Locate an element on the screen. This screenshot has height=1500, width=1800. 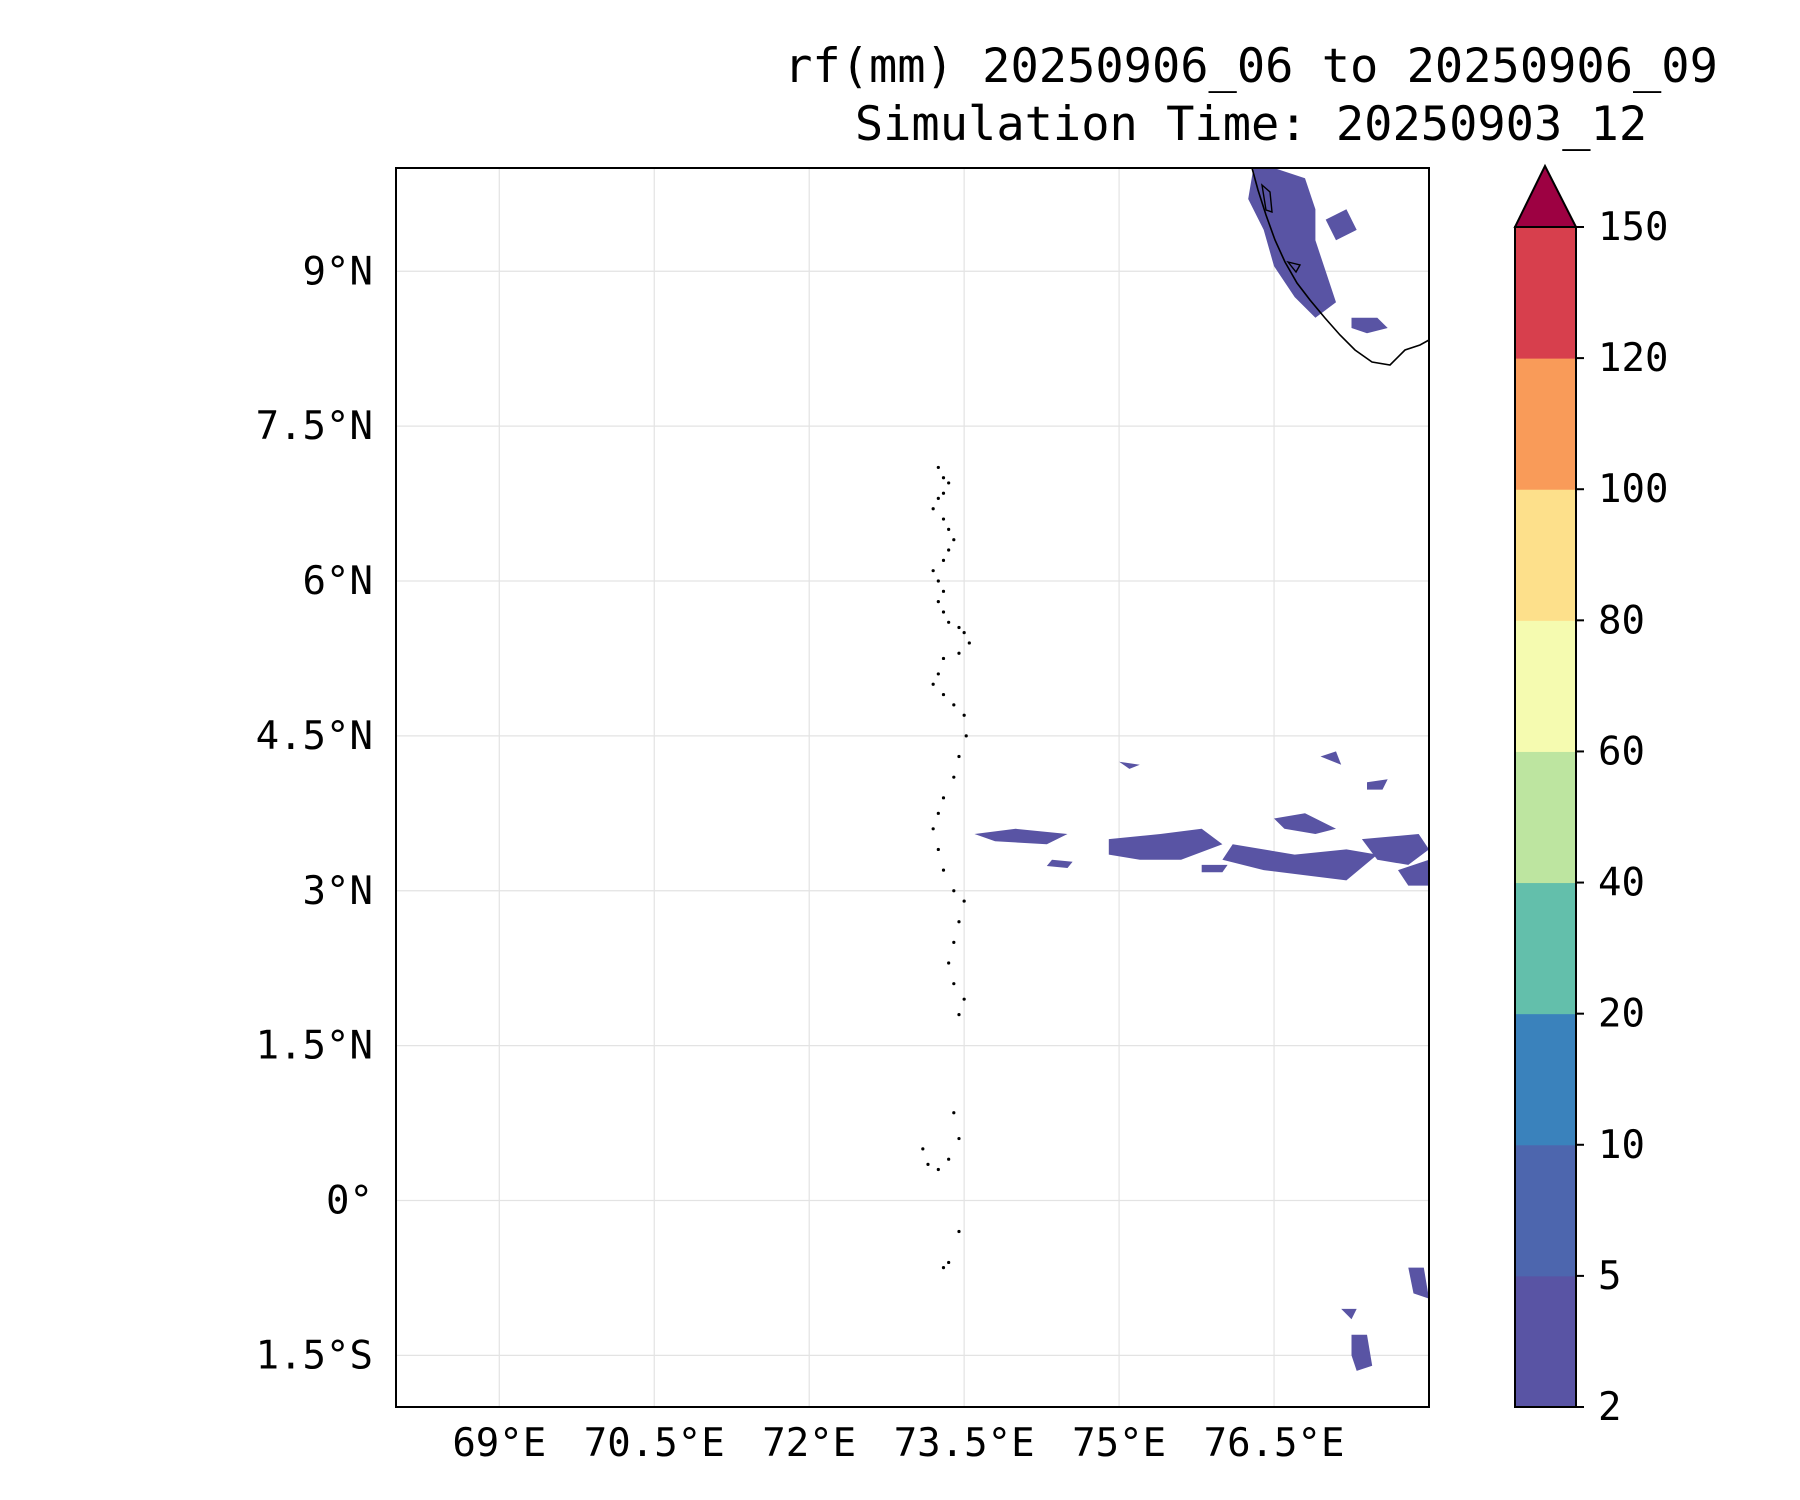
maldives-islands is located at coordinates (946, 867).